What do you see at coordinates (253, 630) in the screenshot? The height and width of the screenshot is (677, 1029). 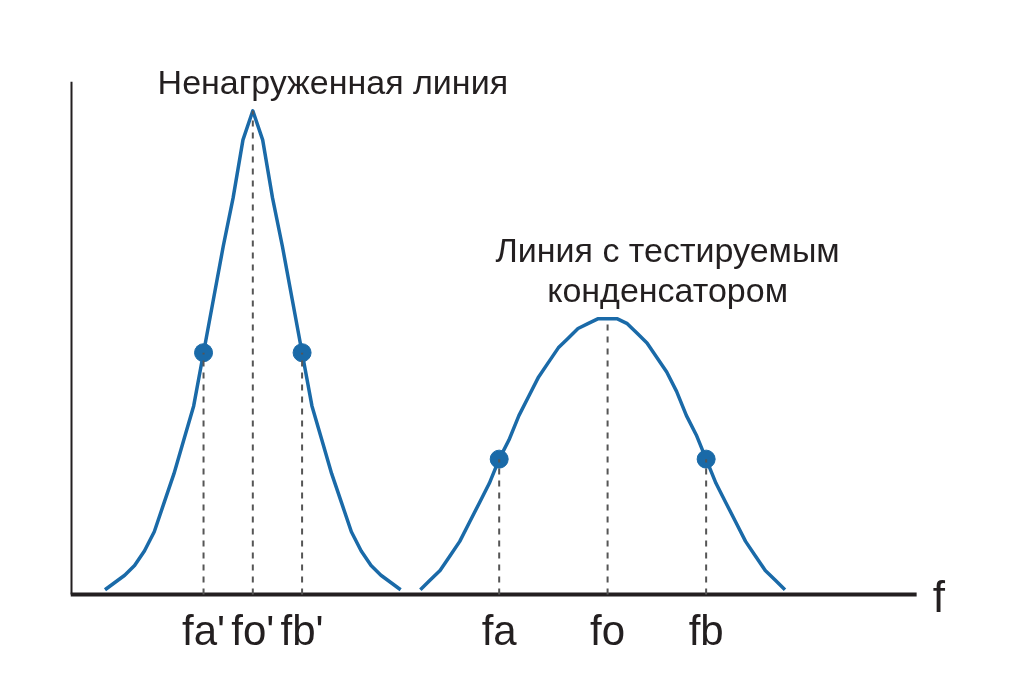 I see `x-tick-label: fo'` at bounding box center [253, 630].